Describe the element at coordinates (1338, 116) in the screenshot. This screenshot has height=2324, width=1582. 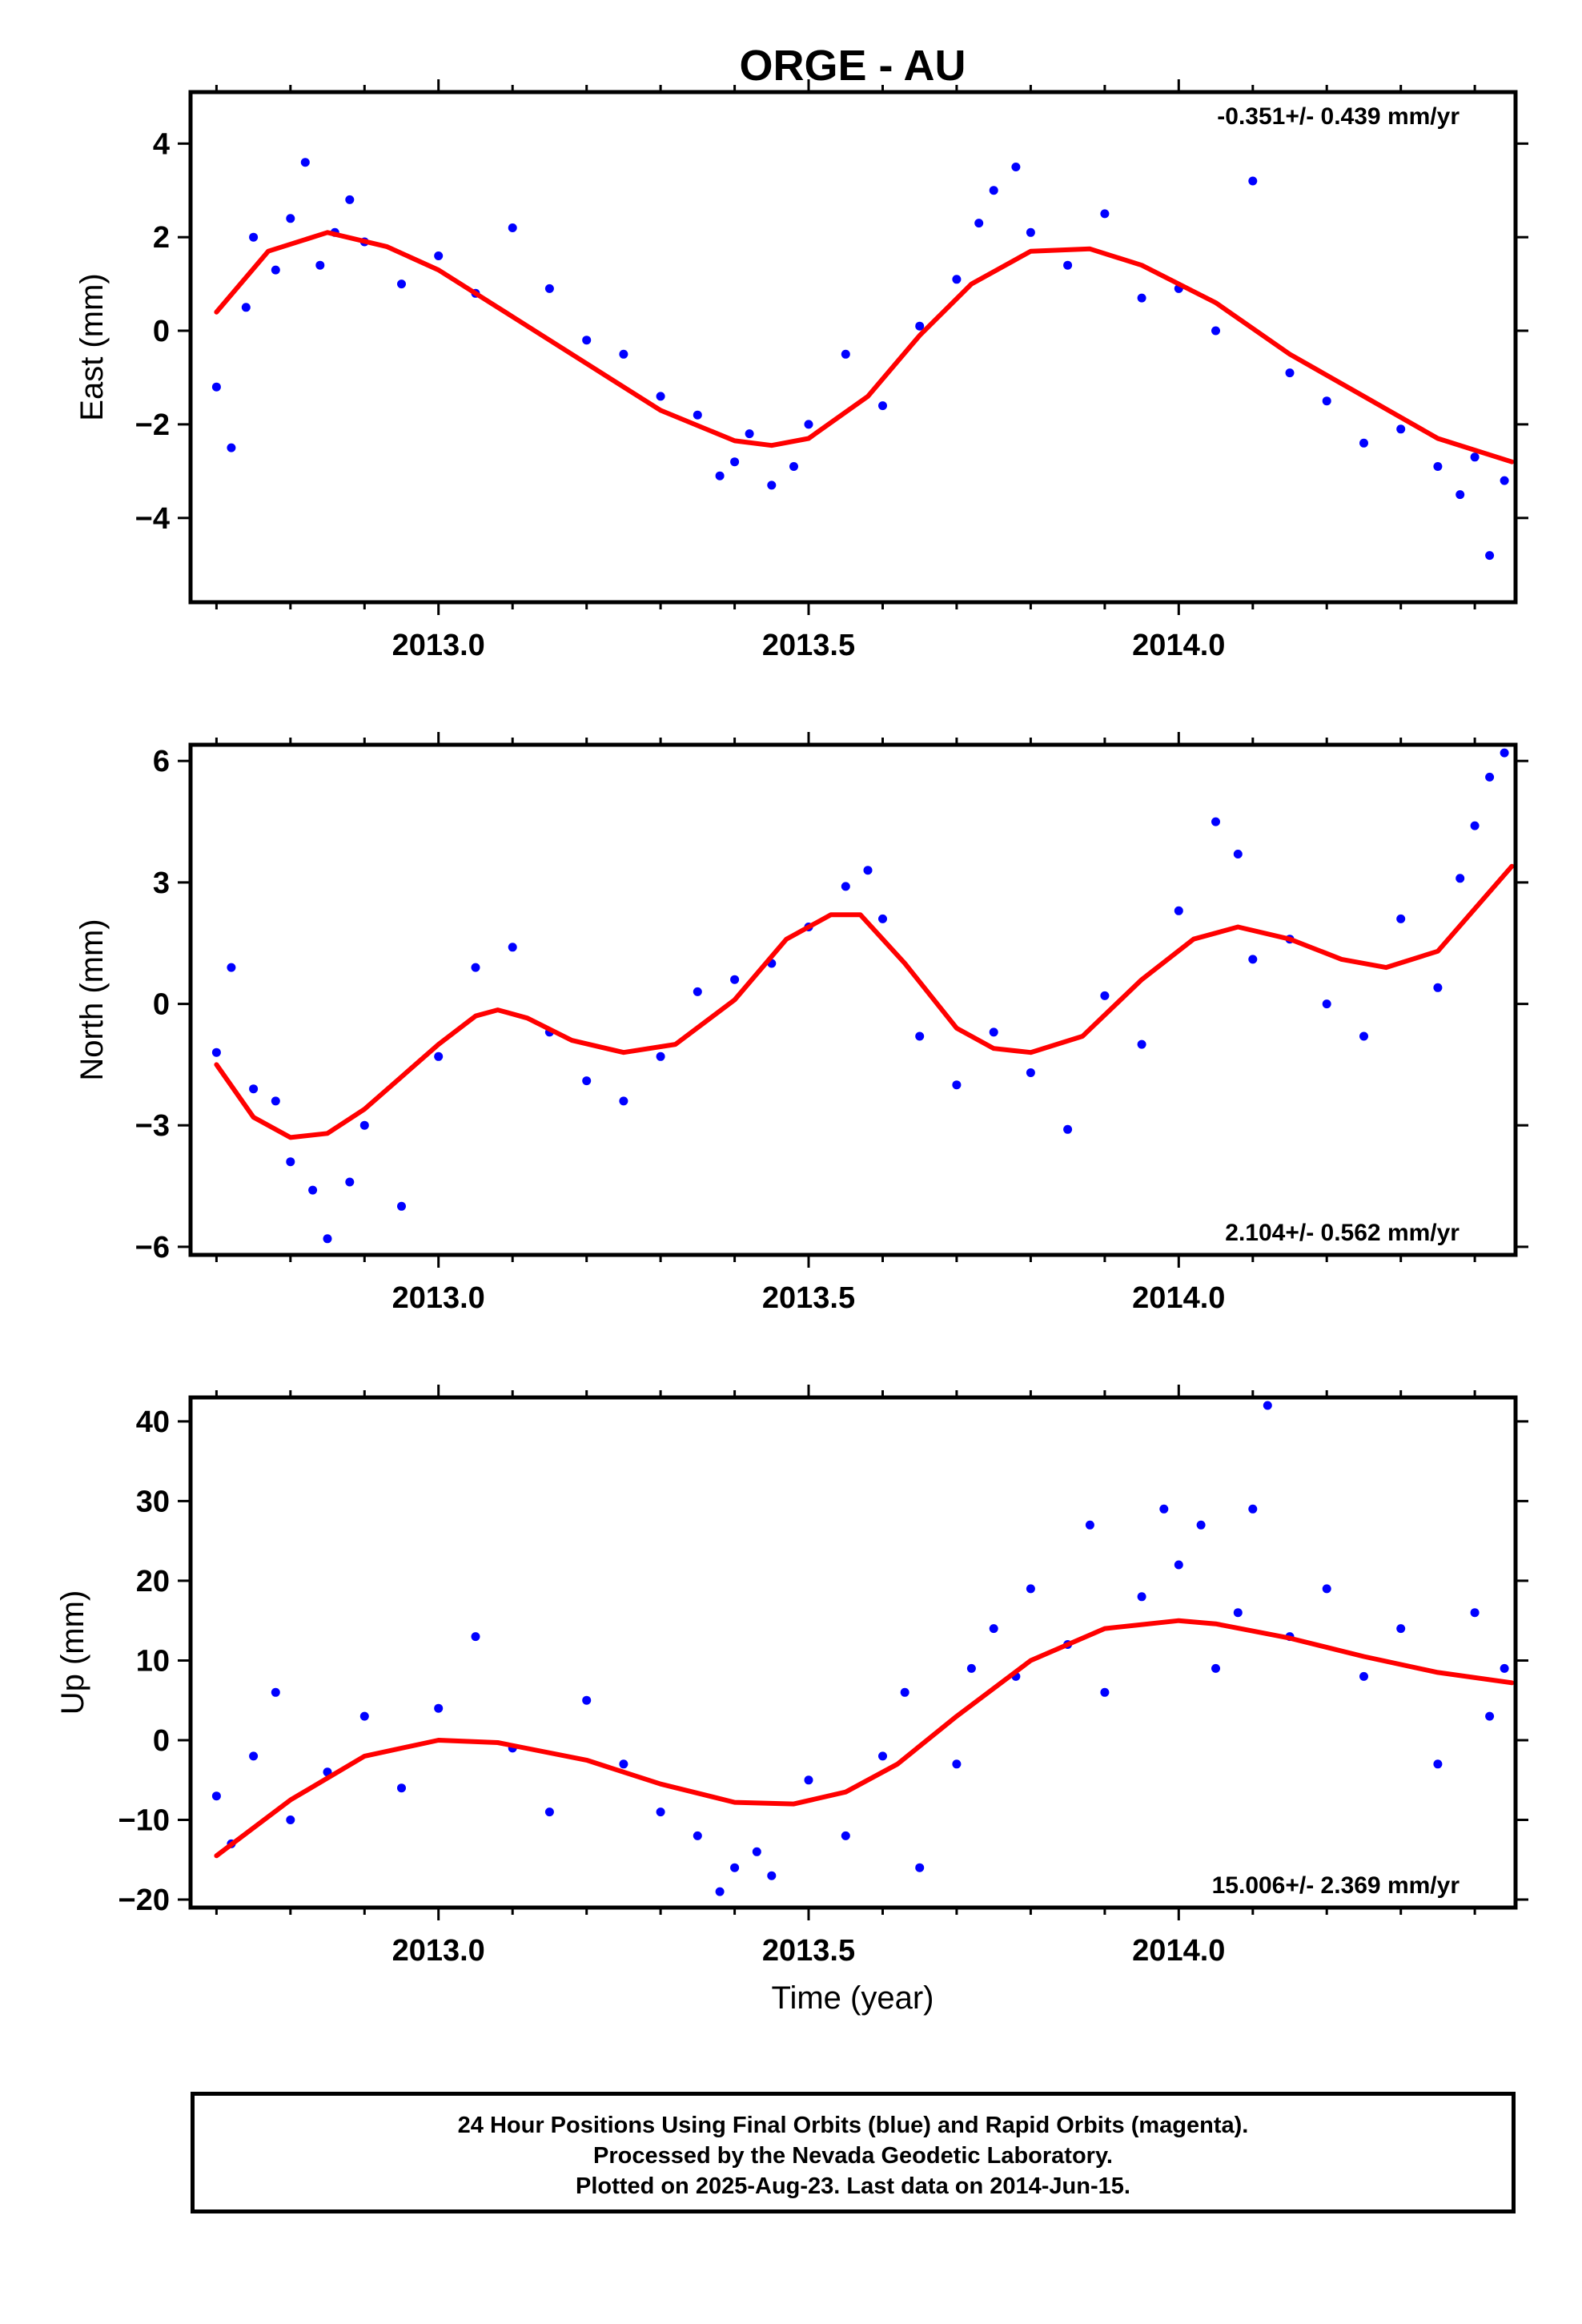
I see `east-rate-label: -0.351+/- 0.439 mm/yr` at that location.